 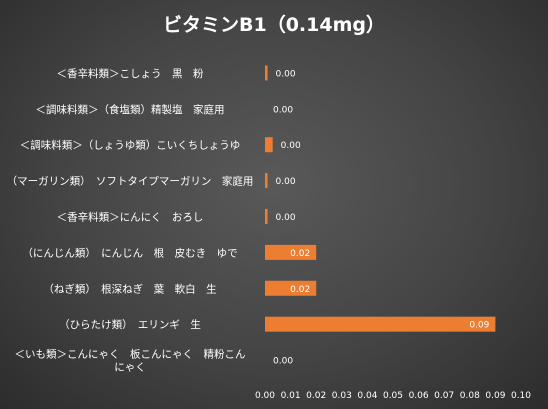 What do you see at coordinates (130, 73) in the screenshot?
I see `category-label: ＜香辛料類＞こしょう 黒 粉` at bounding box center [130, 73].